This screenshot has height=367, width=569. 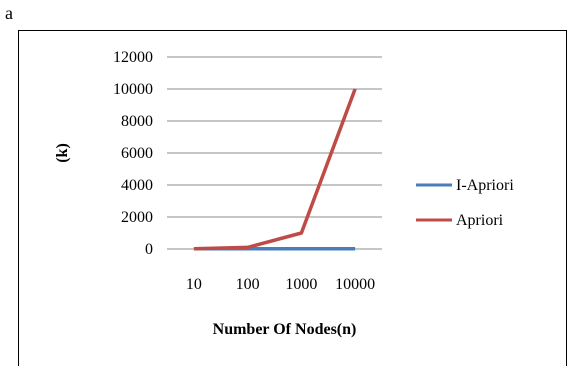 I want to click on y-tick-labels: 0 2000 4000 6000 8000 10000 12000, so click(x=133, y=153).